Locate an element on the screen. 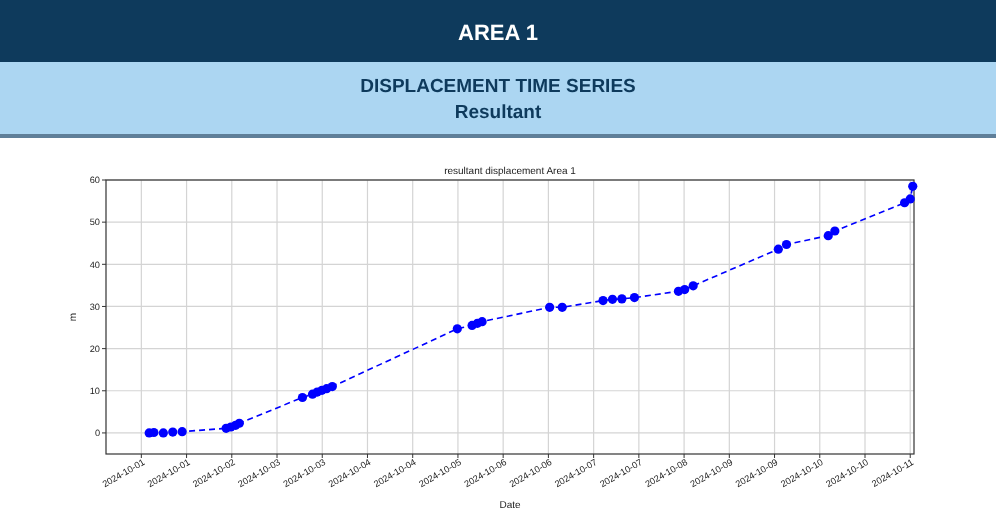 The height and width of the screenshot is (530, 996). text: DISPLACEMENT TIME SERIES is located at coordinates (498, 87).